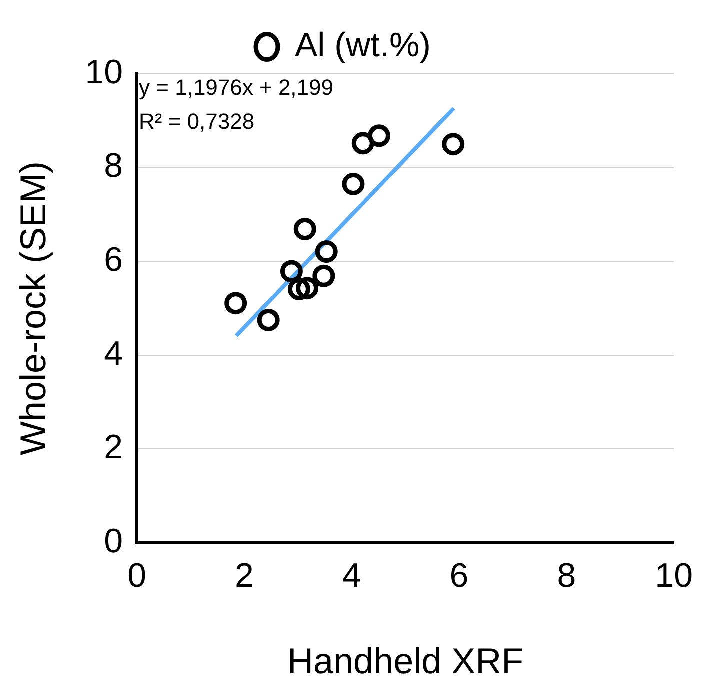 This screenshot has height=699, width=707. I want to click on legend-label: Al (wt.%), so click(363, 45).